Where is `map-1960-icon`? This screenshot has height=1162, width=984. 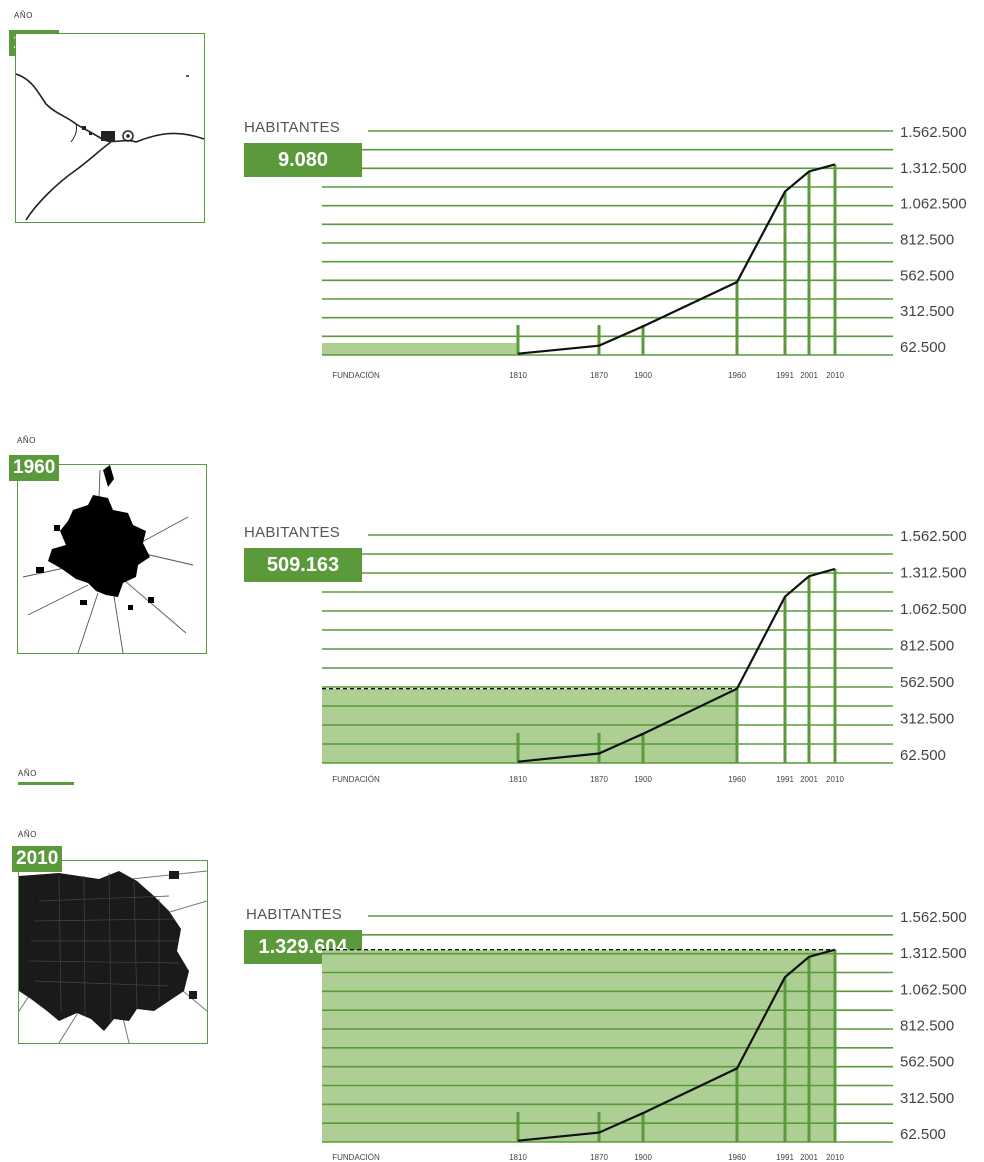
map-1960-icon is located at coordinates (112, 559).